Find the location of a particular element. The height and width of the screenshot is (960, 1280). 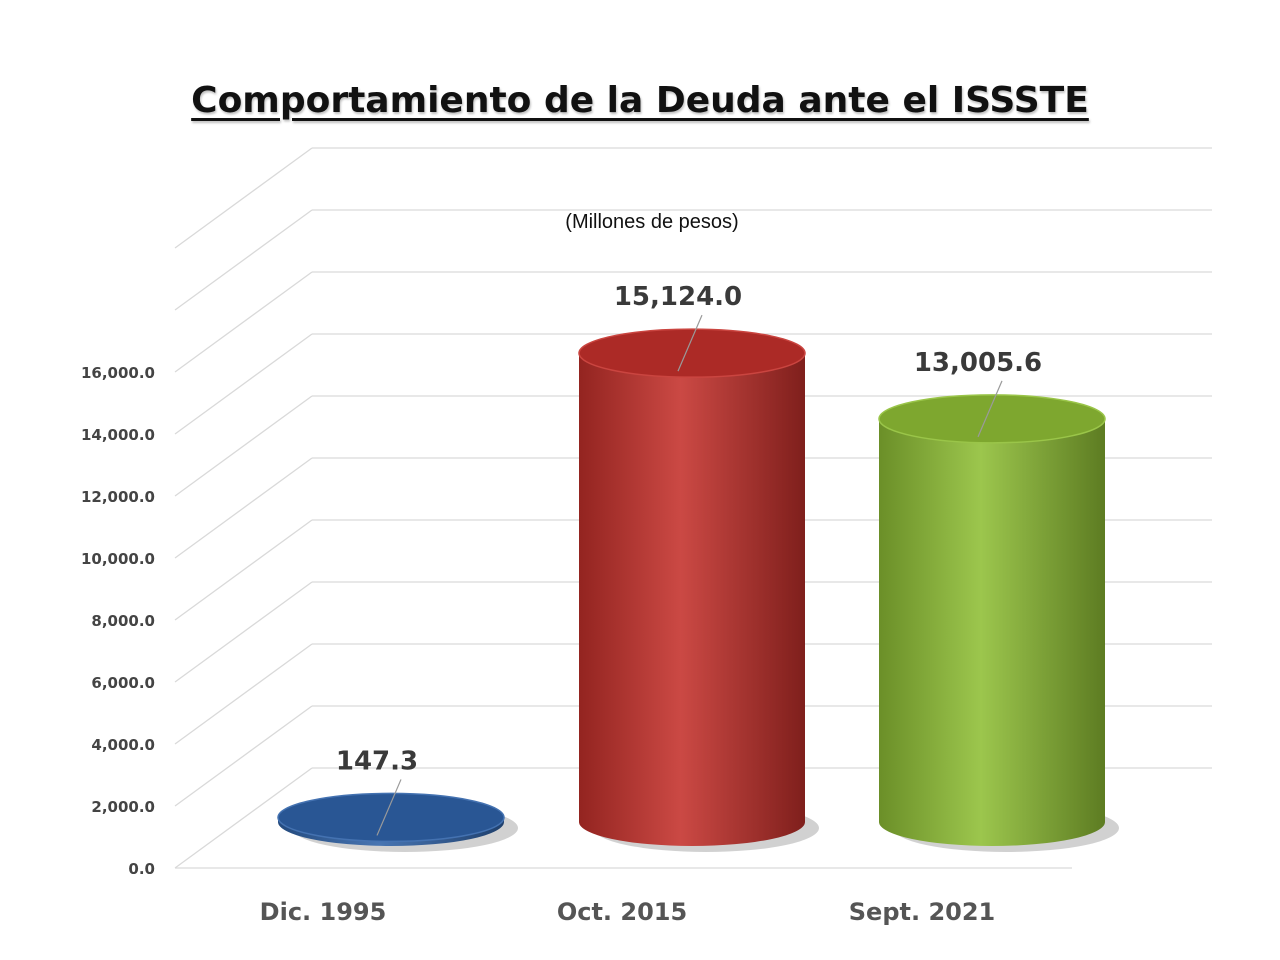

x-category-label: Dic. 1995 is located at coordinates (323, 912).